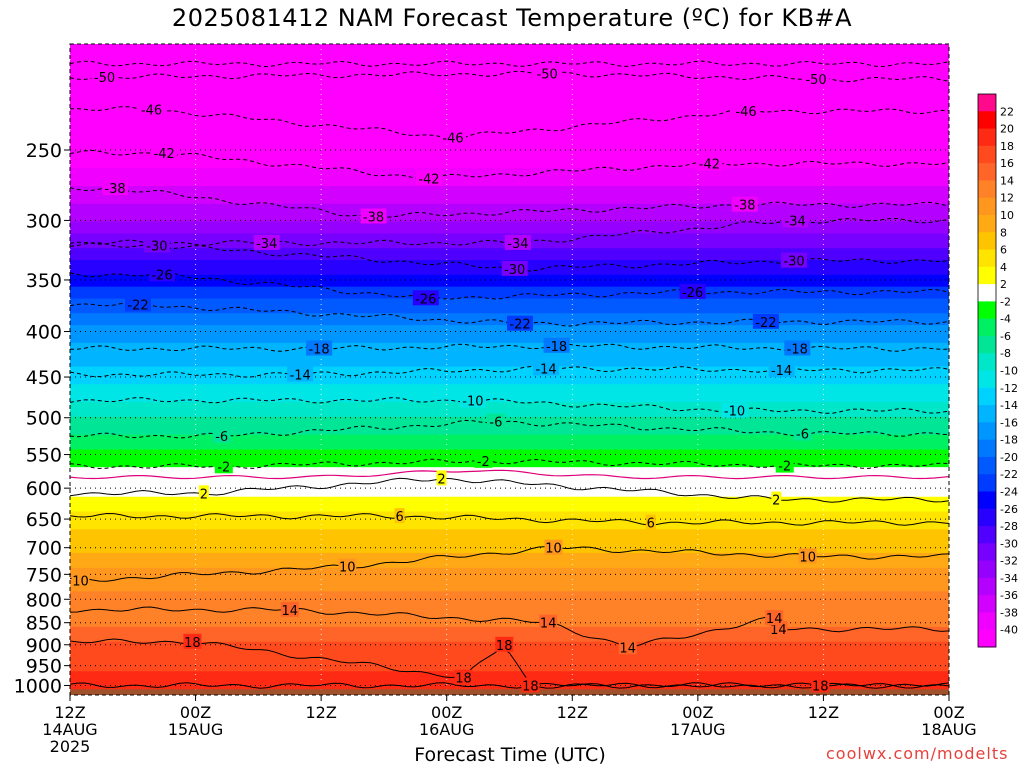 Image resolution: width=1024 pixels, height=768 pixels. What do you see at coordinates (556, 347) in the screenshot?
I see `contour-label: -18` at bounding box center [556, 347].